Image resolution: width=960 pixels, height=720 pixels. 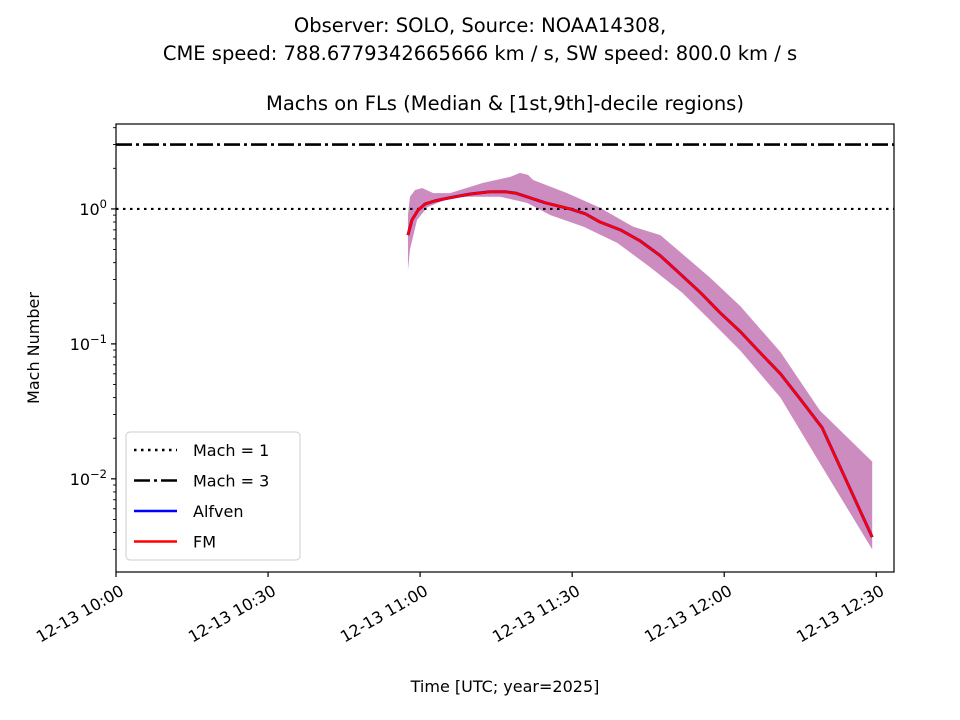 I want to click on y-tick-label: 10⁻², so click(x=88, y=478).